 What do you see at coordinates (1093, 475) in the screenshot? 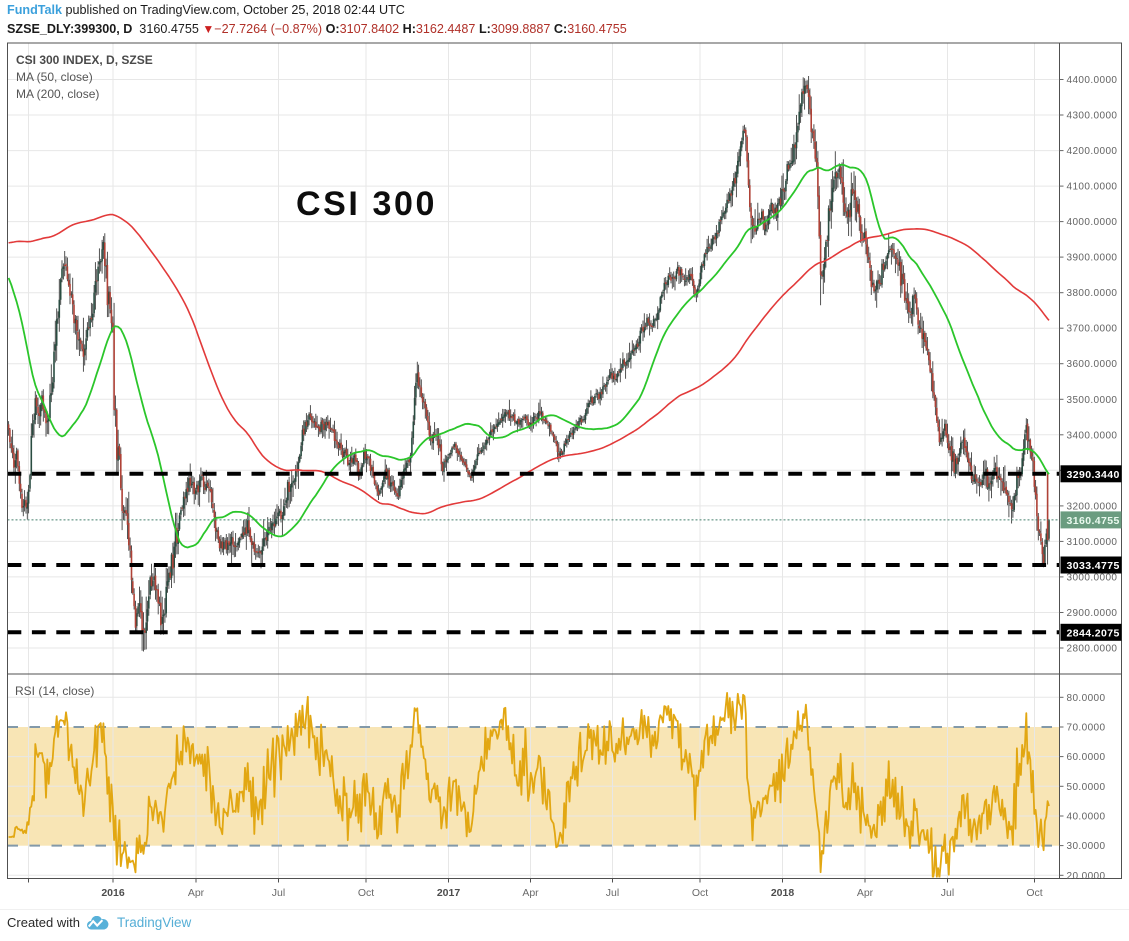
I see `svg-text: 3290.3440` at bounding box center [1093, 475].